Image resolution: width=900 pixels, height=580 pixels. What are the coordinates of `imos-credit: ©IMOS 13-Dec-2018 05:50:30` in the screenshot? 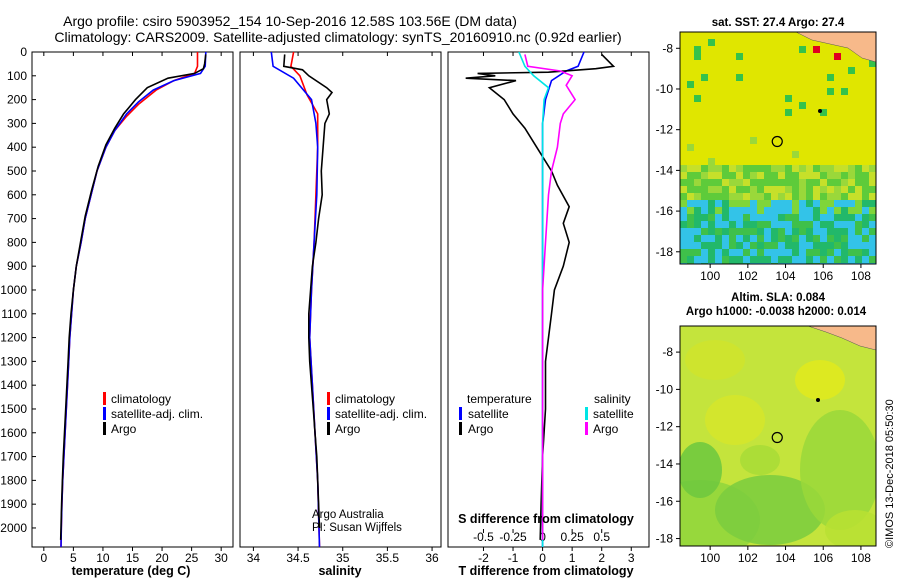 It's located at (890, 473).